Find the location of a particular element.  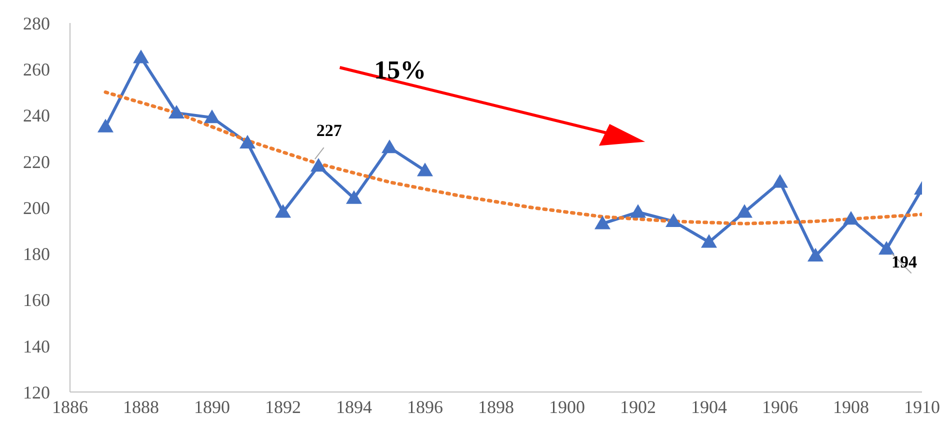

x-tick-label: 1890 is located at coordinates (212, 406).